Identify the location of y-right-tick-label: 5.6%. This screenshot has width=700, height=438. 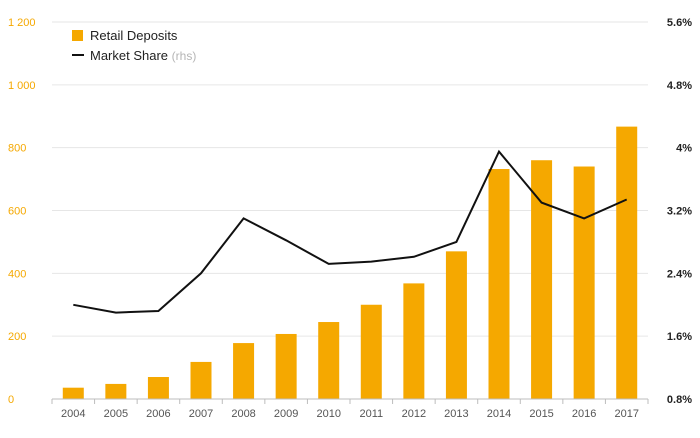
(679, 23).